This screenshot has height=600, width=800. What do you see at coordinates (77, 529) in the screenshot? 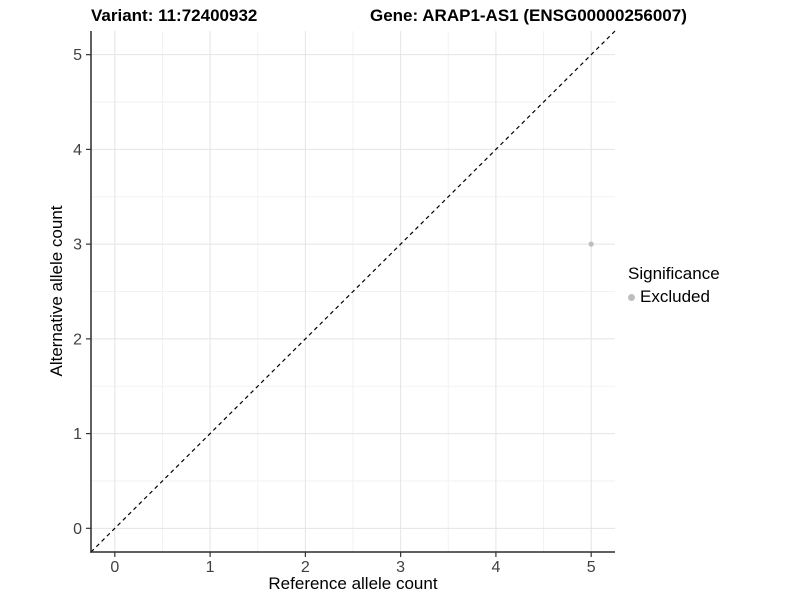
I see `y-tick-label: 0` at bounding box center [77, 529].